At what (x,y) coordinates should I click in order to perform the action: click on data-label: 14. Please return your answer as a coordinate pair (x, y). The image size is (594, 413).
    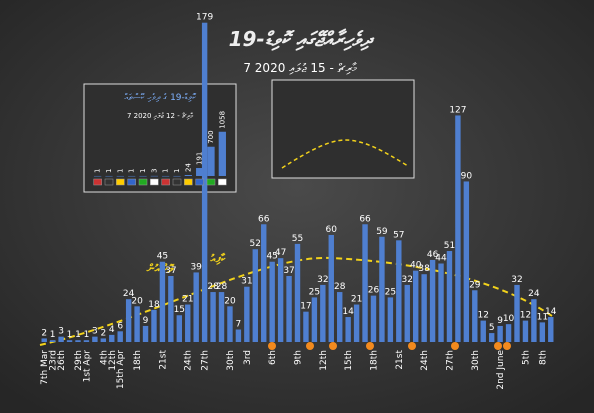
    Looking at the image, I should click on (551, 312).